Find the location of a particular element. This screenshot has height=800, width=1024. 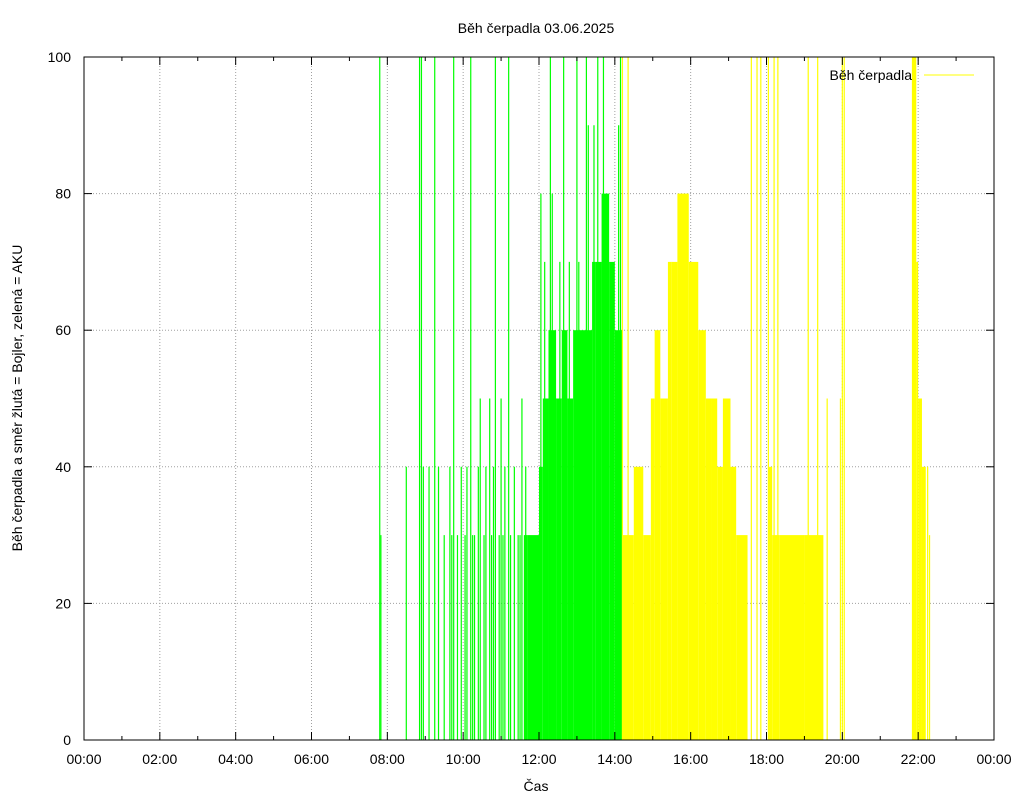

x-tick-label: 10:00 is located at coordinates (463, 759).